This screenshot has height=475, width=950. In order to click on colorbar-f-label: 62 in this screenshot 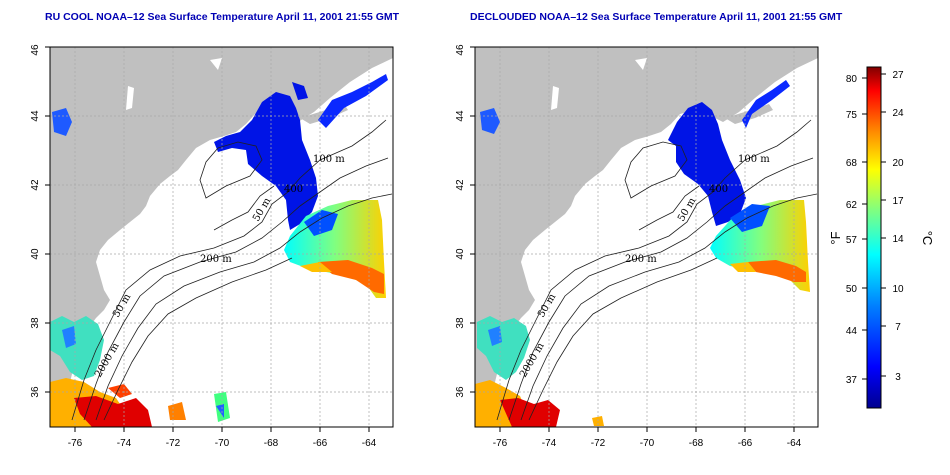, I will do `click(852, 205)`.